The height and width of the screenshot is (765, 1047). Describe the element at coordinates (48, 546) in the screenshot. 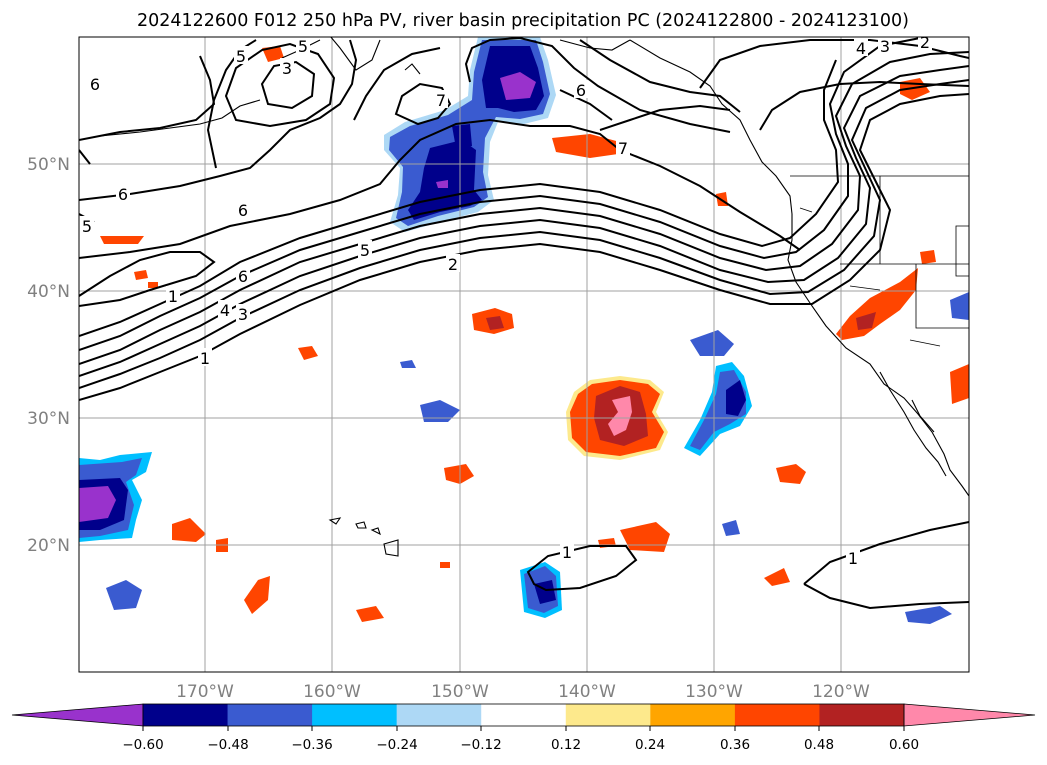

I see `lat-tick-label: 20°N` at that location.